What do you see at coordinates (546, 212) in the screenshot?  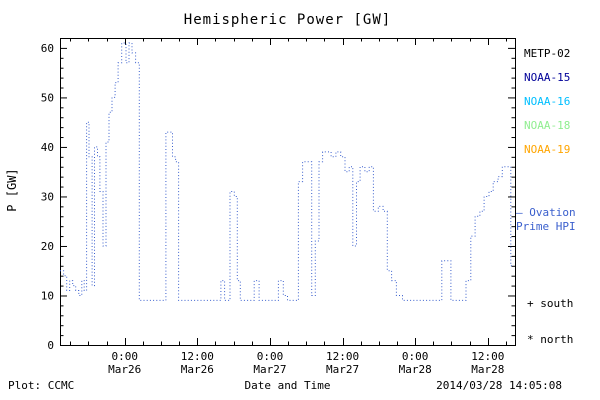 I see `ovation-label-line1: – Ovation` at bounding box center [546, 212].